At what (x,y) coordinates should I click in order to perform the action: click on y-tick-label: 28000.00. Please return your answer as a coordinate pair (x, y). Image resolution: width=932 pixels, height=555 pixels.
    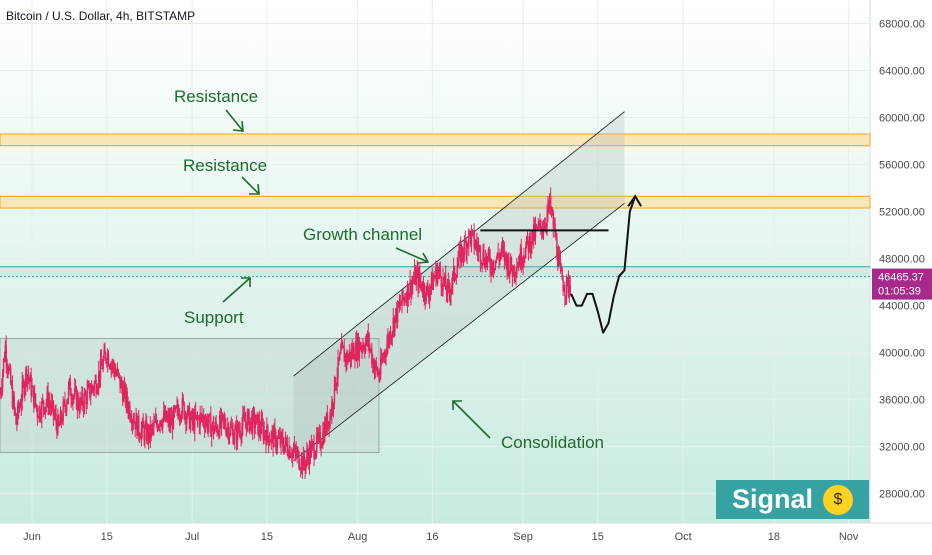
    Looking at the image, I should click on (902, 495).